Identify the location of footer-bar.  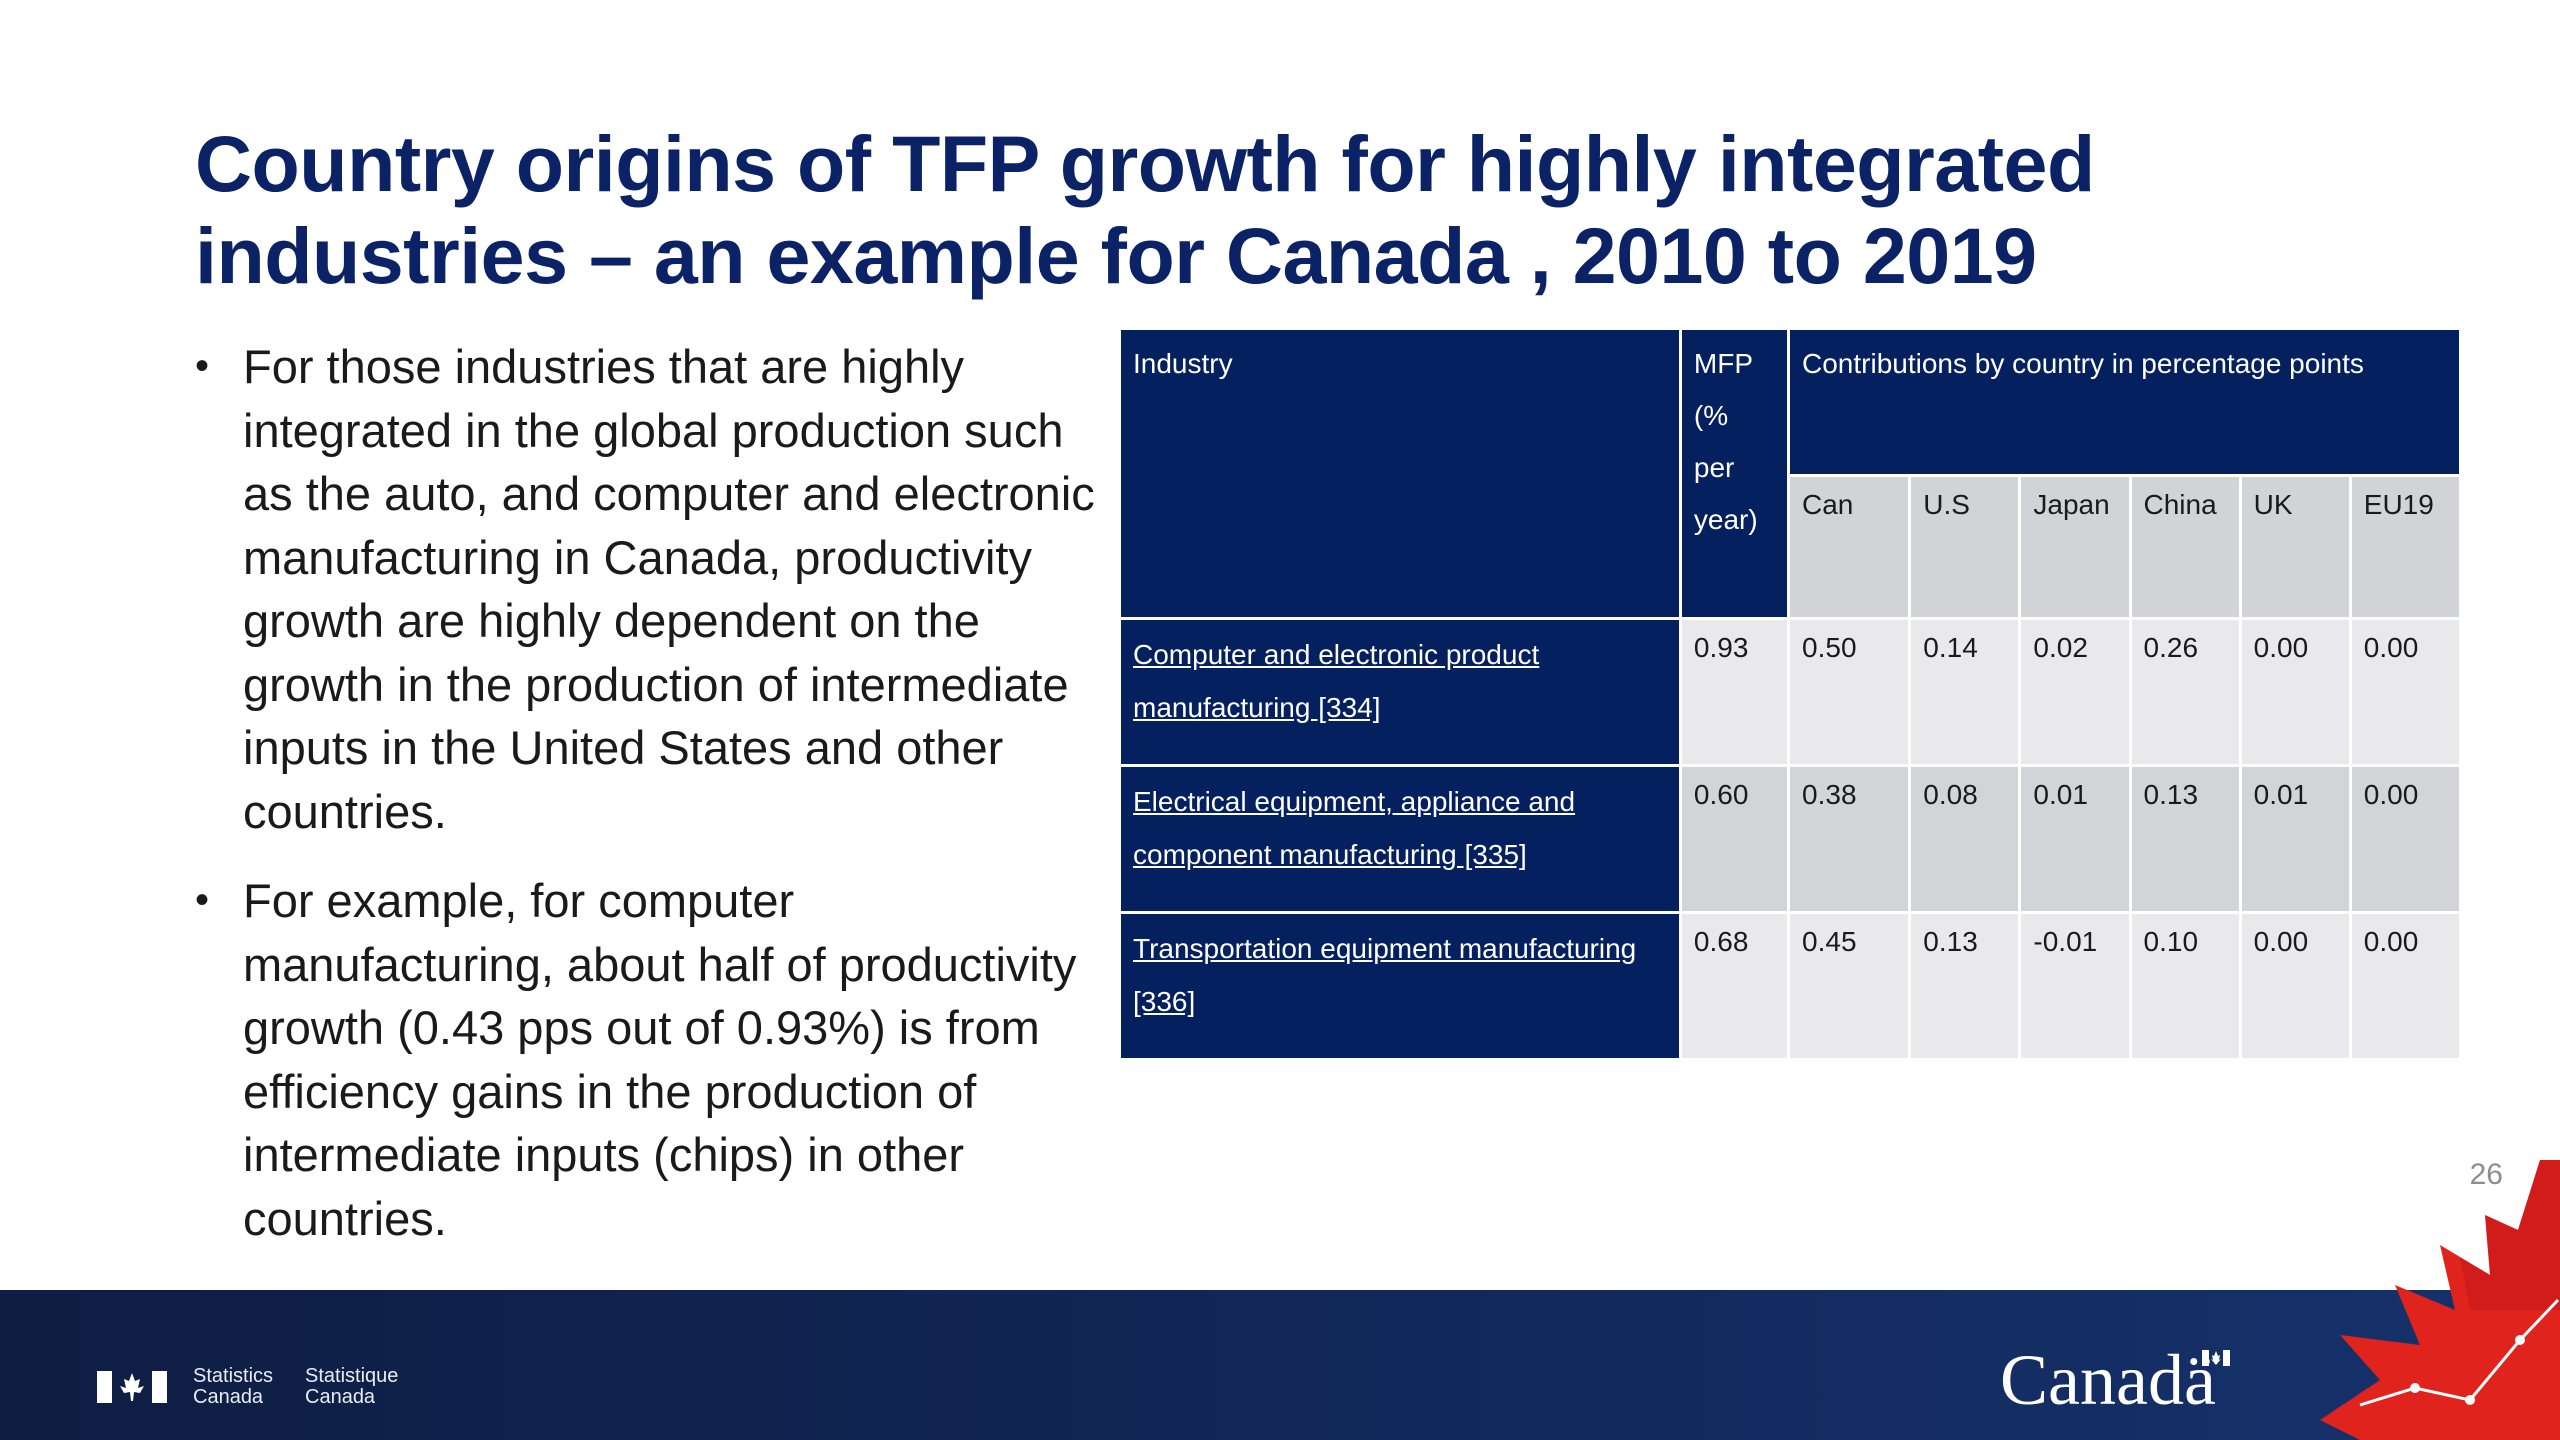
(1280, 1365).